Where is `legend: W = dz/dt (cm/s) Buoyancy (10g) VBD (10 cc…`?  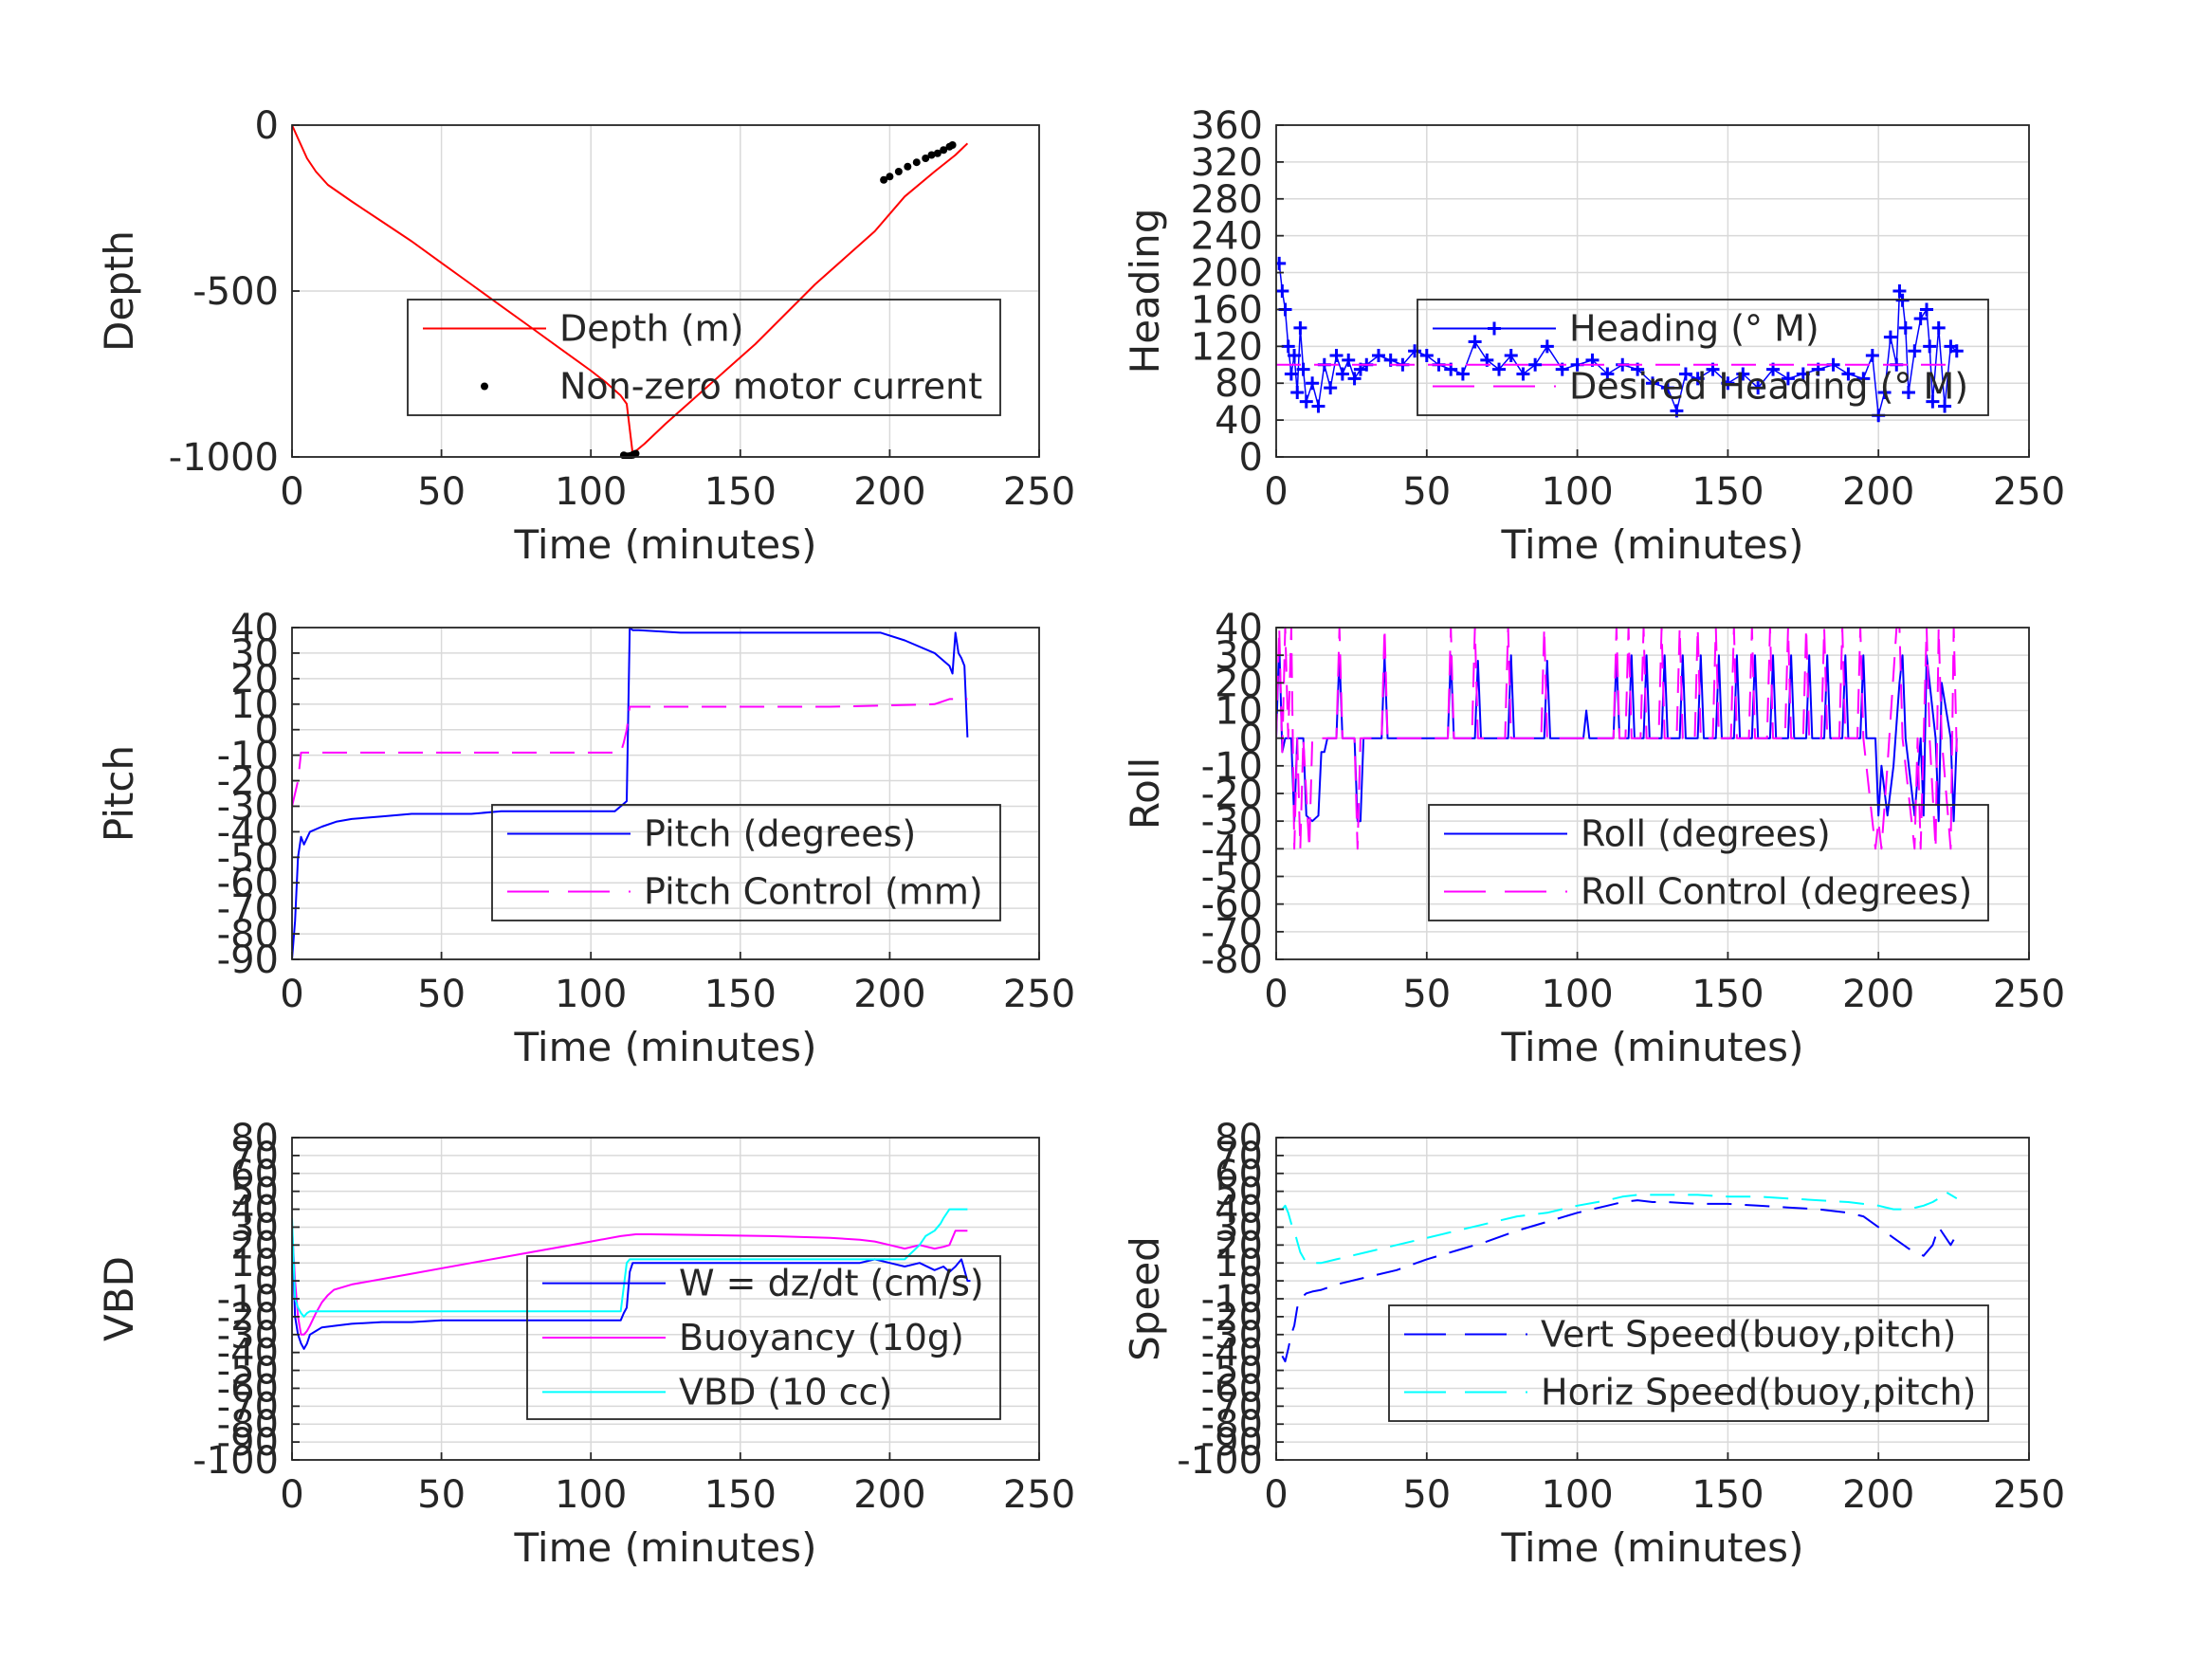 legend: W = dz/dt (cm/s) Buoyancy (10g) VBD (10 cc… is located at coordinates (763, 1337).